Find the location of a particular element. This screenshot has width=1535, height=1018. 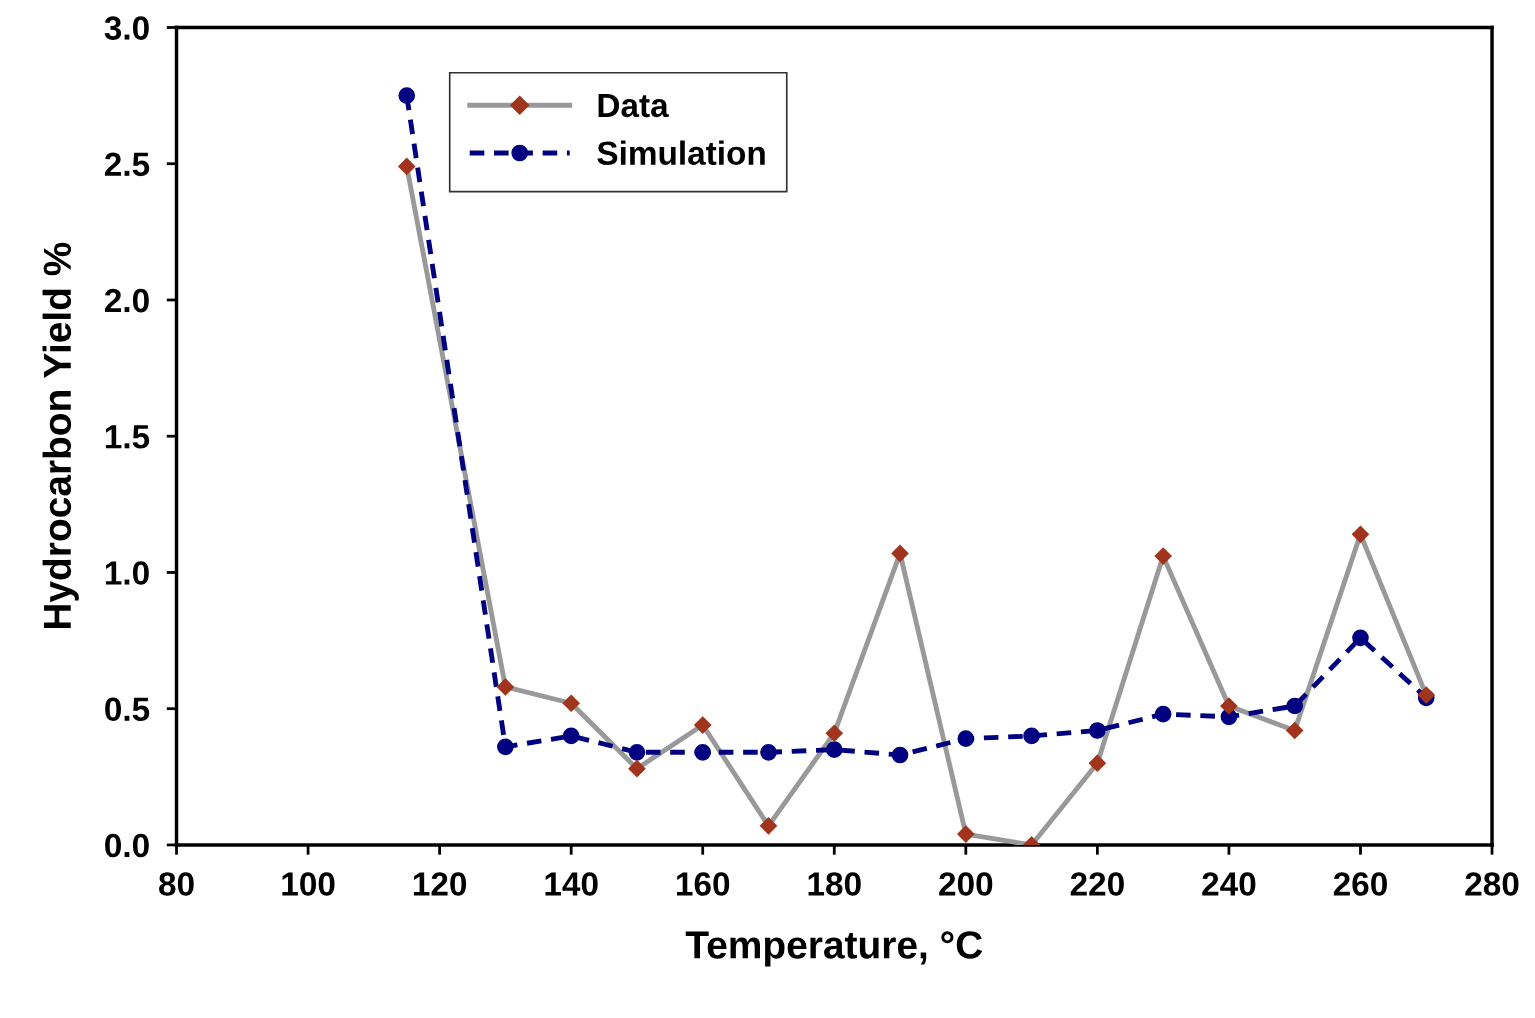

y-tick-label: 3.0 is located at coordinates (126, 28).